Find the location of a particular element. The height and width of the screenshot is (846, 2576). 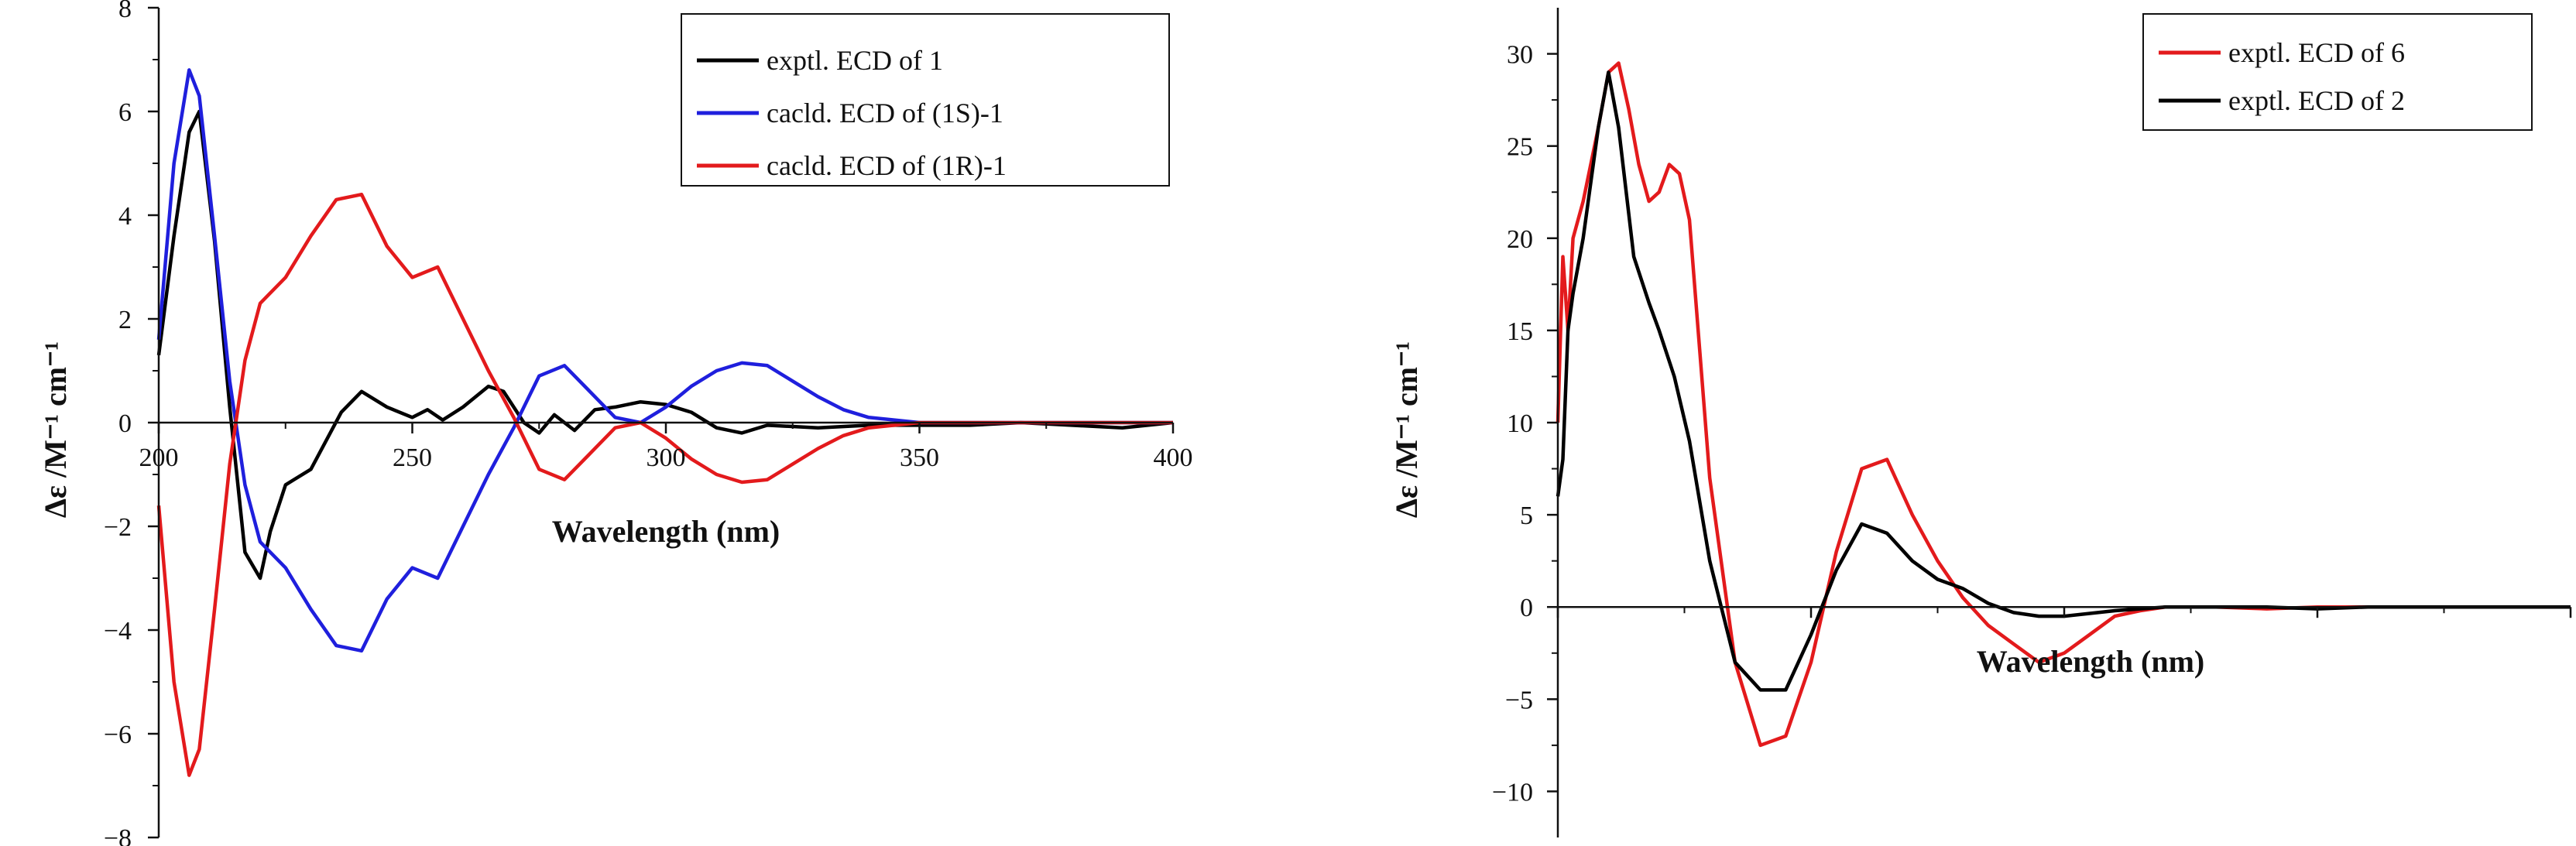

y-tick-label: 4 is located at coordinates (125, 216).